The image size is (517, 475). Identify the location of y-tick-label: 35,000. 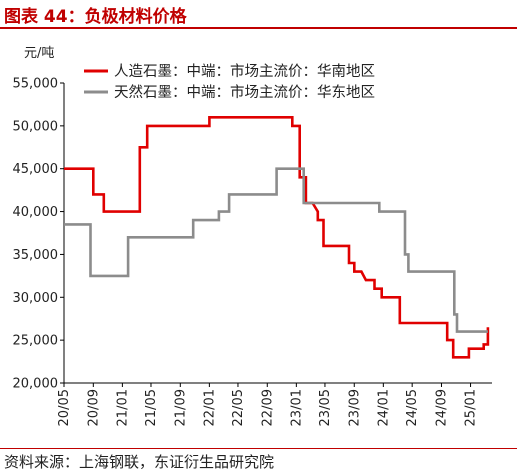
(36, 255).